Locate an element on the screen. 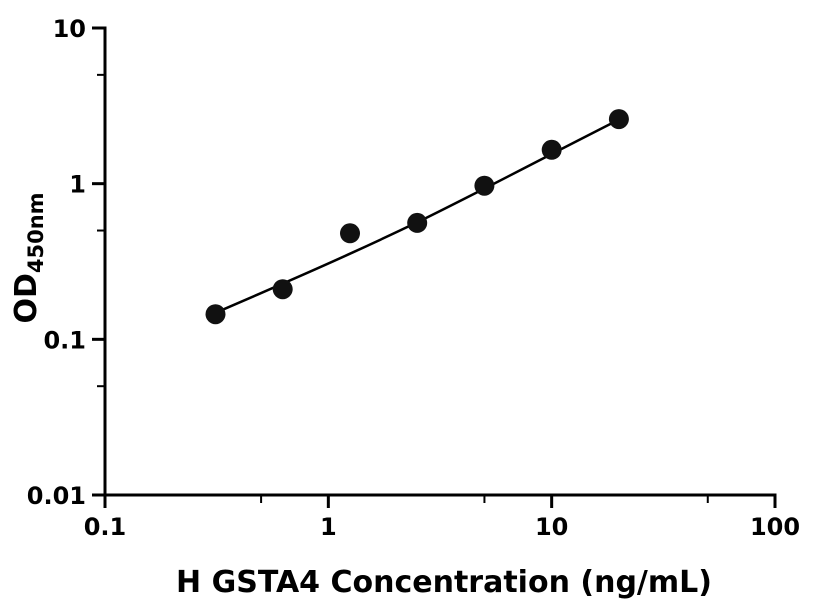  y-axis-title: OD450nm is located at coordinates (28, 257).